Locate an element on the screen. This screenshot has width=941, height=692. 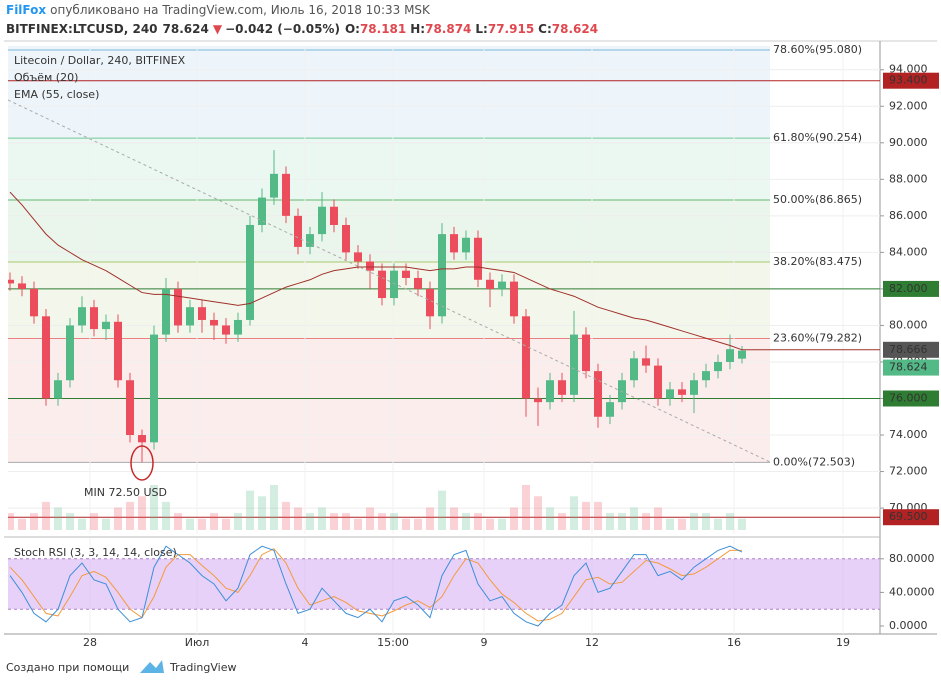
footer-text: Создано при помощи is located at coordinates (67, 667).